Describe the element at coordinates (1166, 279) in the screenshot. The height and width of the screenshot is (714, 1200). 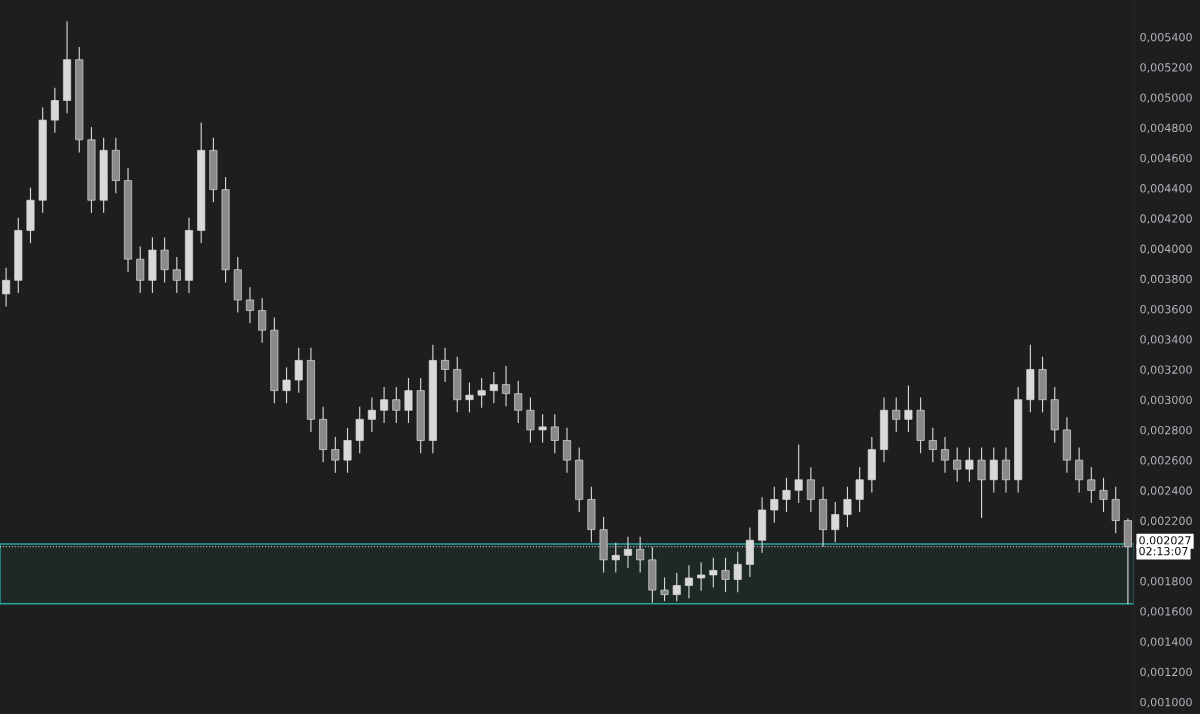
I see `y-tick-label: 0,003800` at that location.